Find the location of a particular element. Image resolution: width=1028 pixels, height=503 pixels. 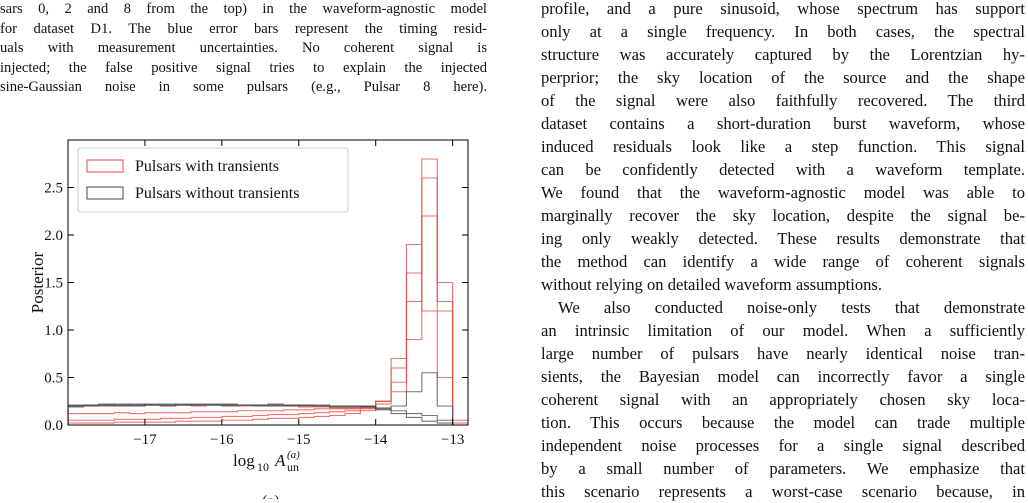

x-tick-label: −15 is located at coordinates (298, 440).